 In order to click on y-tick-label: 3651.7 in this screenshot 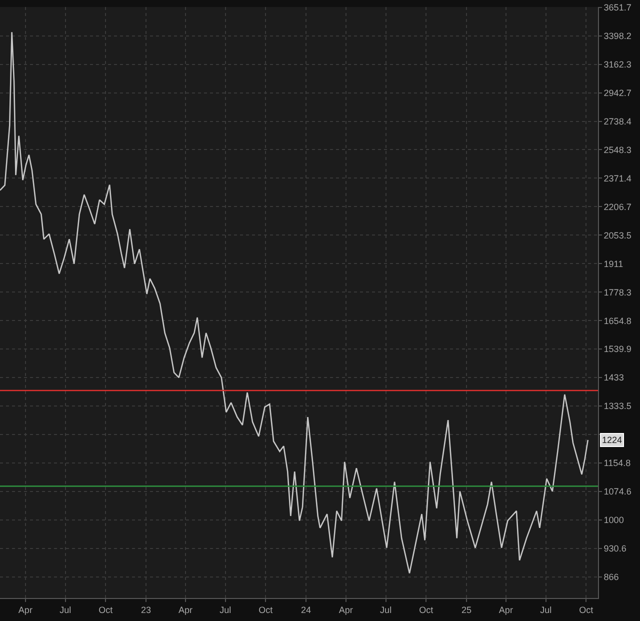, I will do `click(618, 7)`.